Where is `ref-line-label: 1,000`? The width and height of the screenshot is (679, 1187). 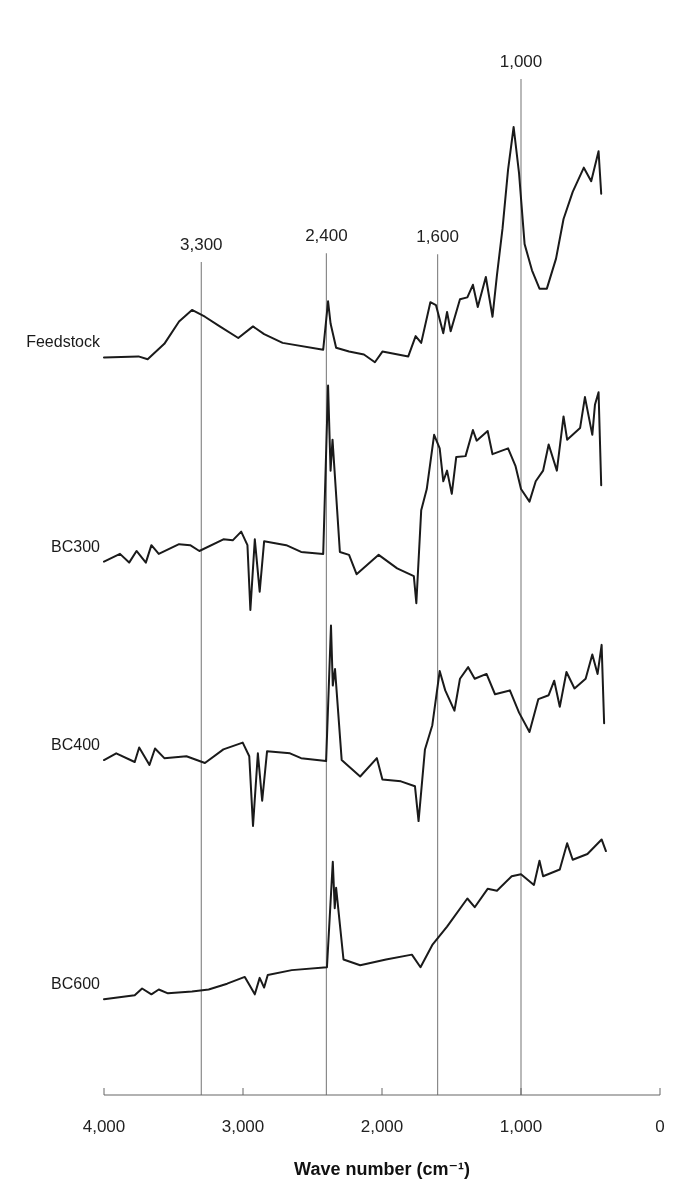 ref-line-label: 1,000 is located at coordinates (521, 61).